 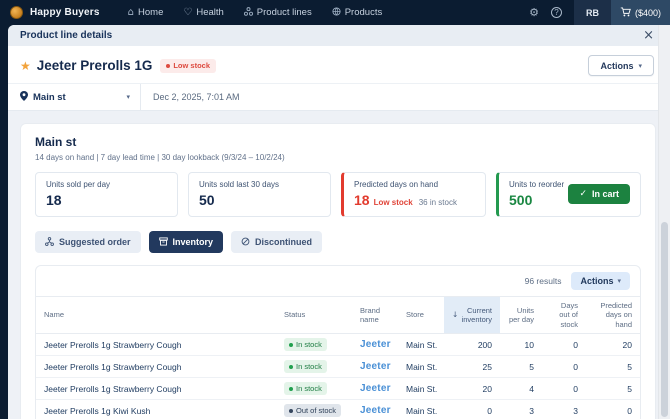 What do you see at coordinates (357, 12) in the screenshot?
I see `nav-item-products: Products` at bounding box center [357, 12].